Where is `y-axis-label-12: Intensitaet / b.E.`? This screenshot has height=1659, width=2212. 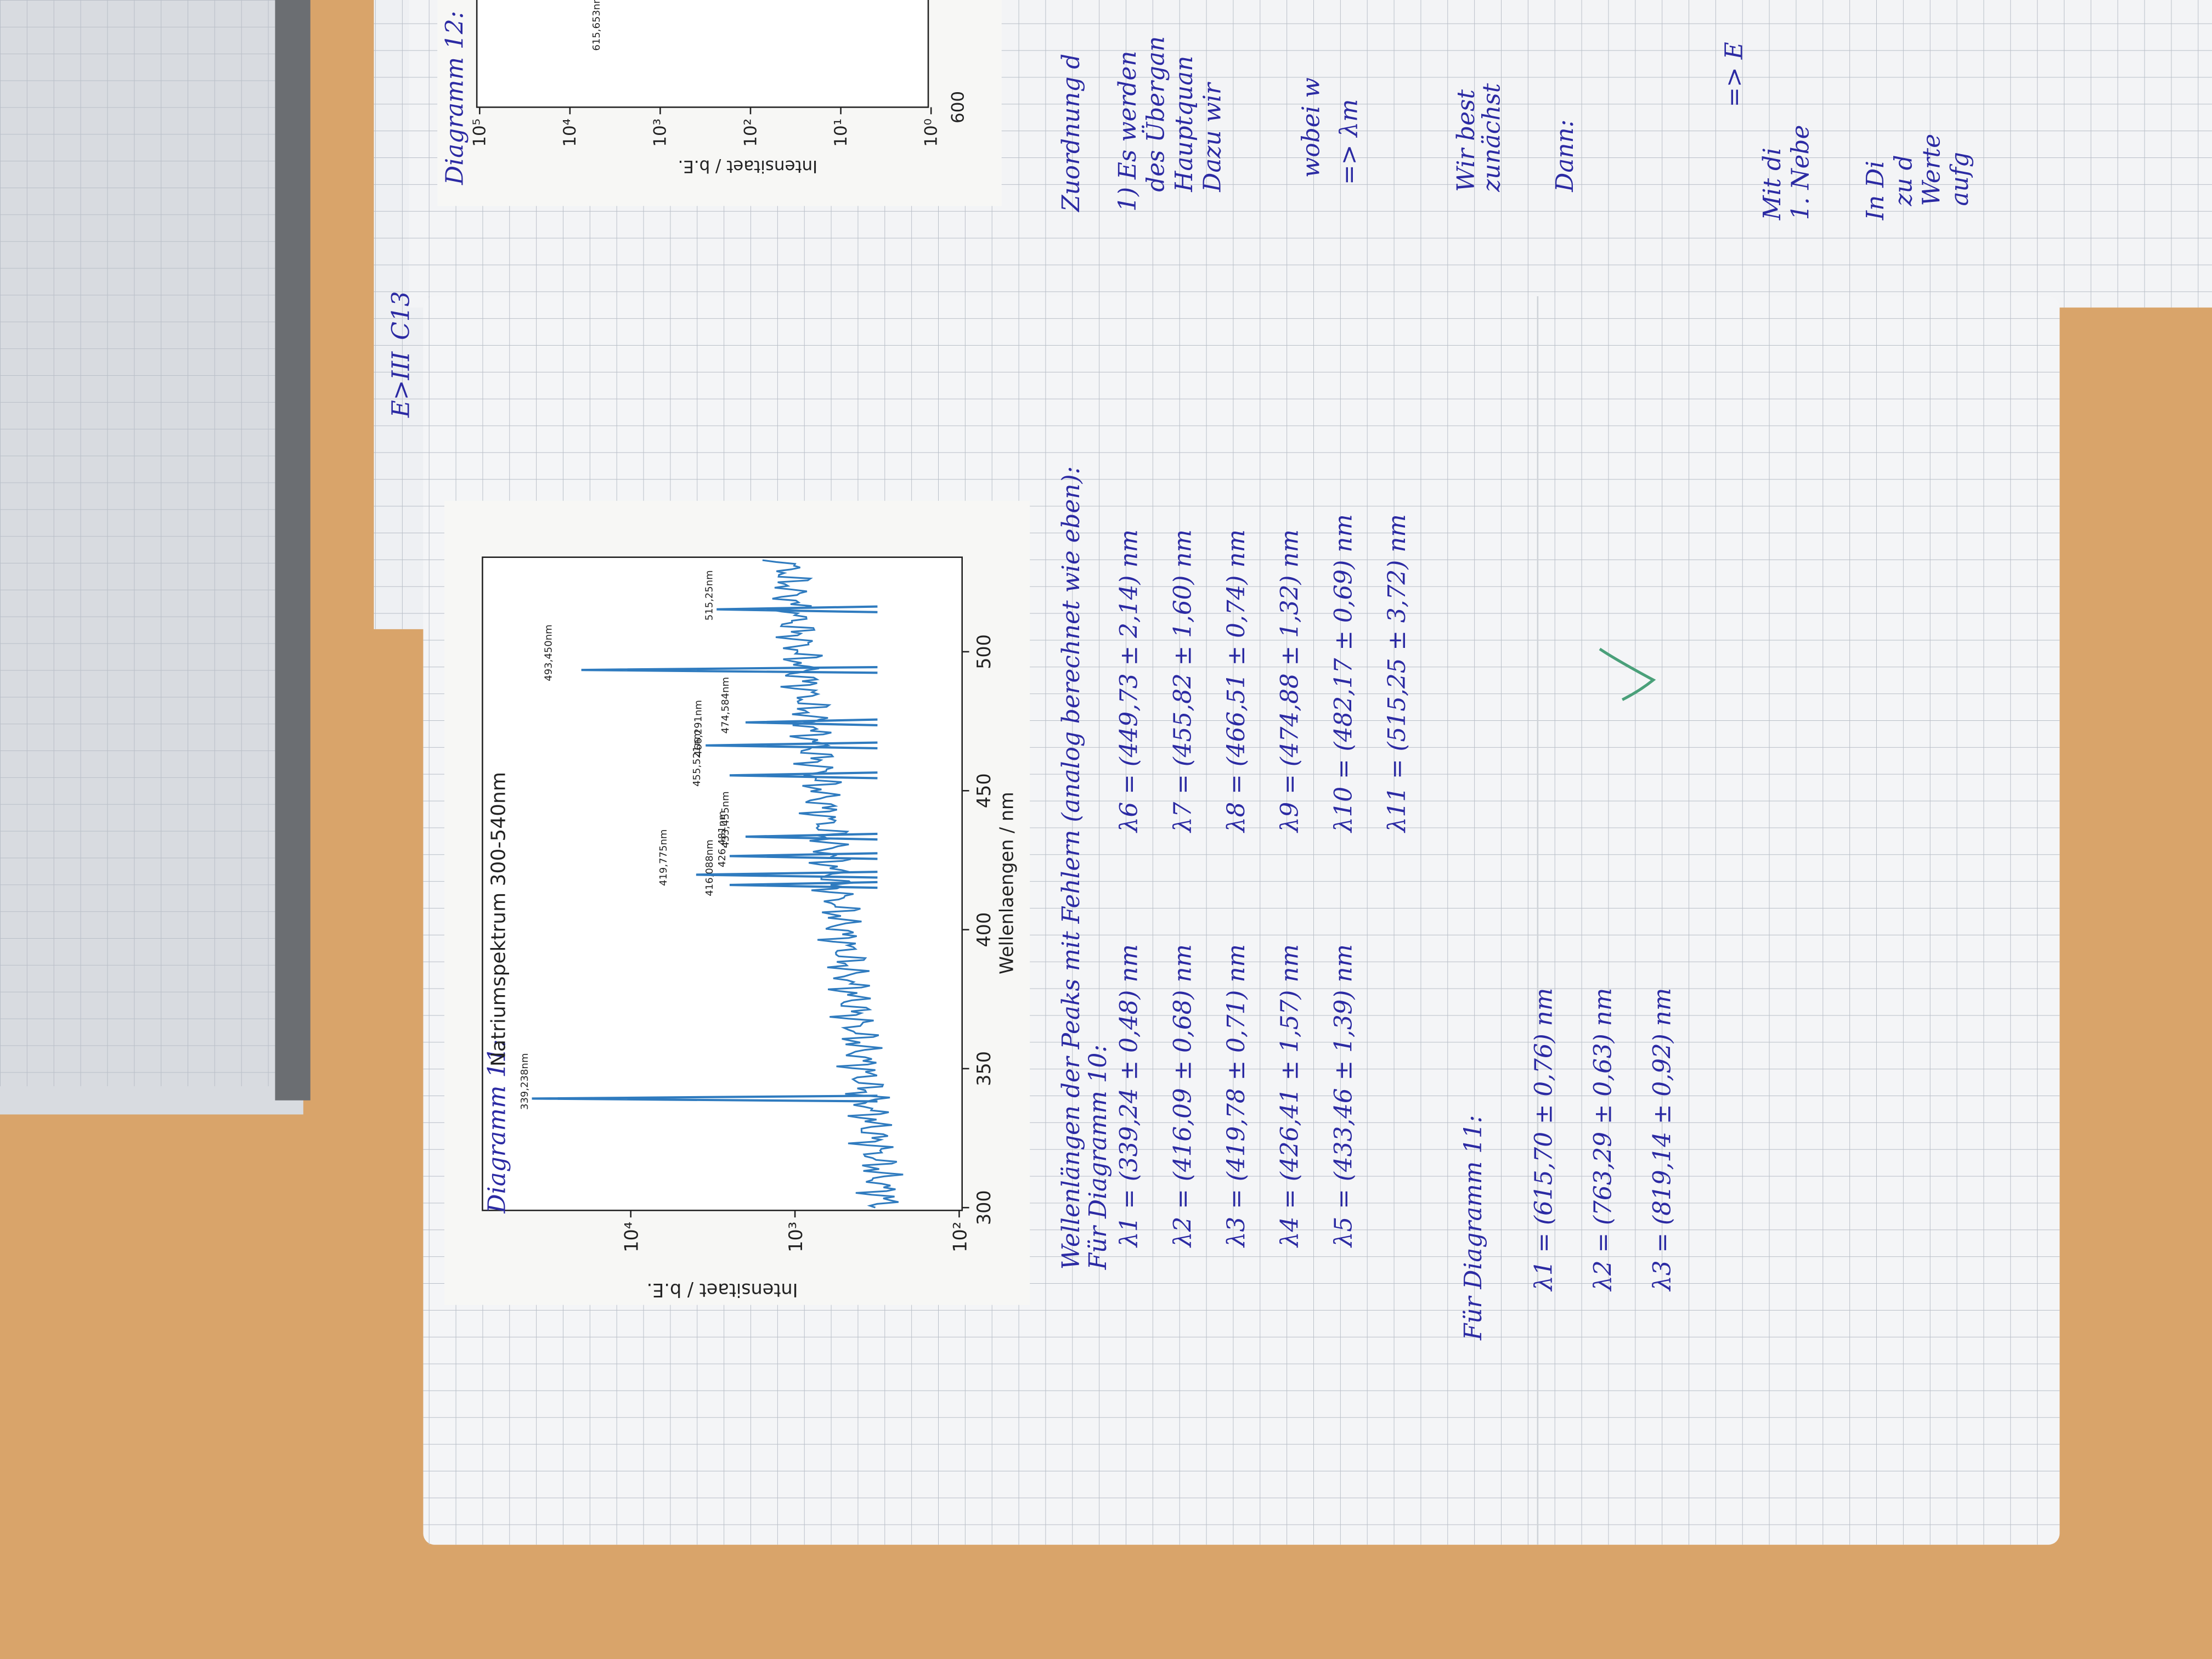
y-axis-label-12: Intensitaet / b.E. is located at coordinates (748, 166).